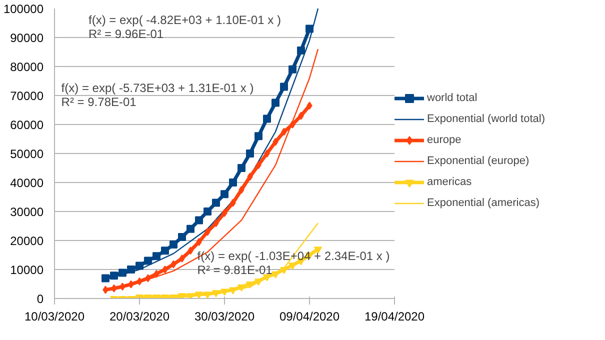 The image size is (605, 340). I want to click on legend-label: Exponential (world total), so click(486, 119).